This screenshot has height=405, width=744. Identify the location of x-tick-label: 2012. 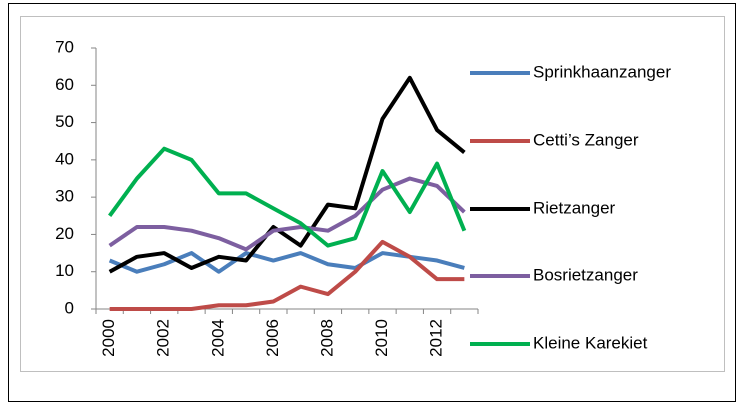
(436, 338).